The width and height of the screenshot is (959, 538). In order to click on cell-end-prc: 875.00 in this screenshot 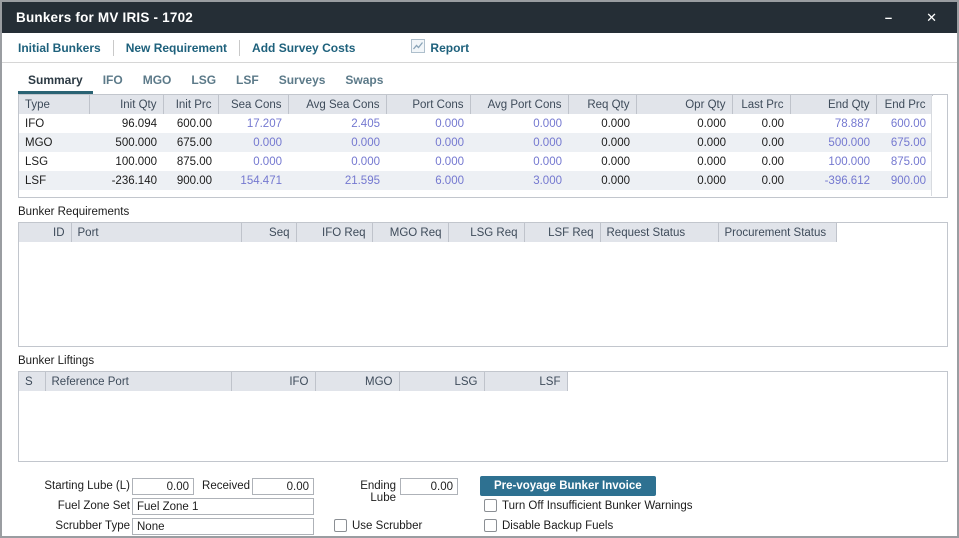, I will do `click(908, 161)`.